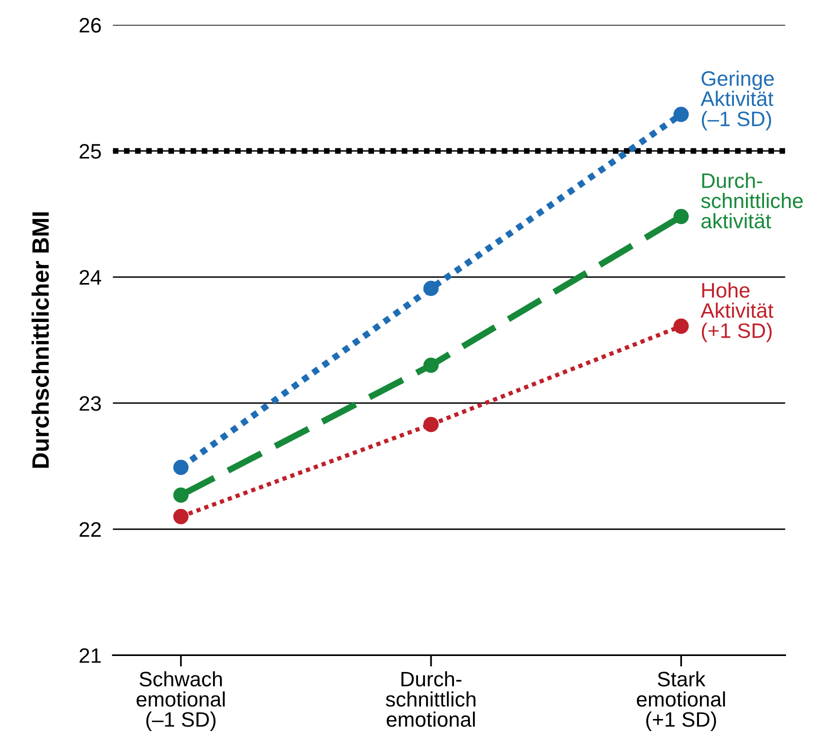  What do you see at coordinates (737, 312) in the screenshot?
I see `series-label: Hohe Aktivität (+1 SD)` at bounding box center [737, 312].